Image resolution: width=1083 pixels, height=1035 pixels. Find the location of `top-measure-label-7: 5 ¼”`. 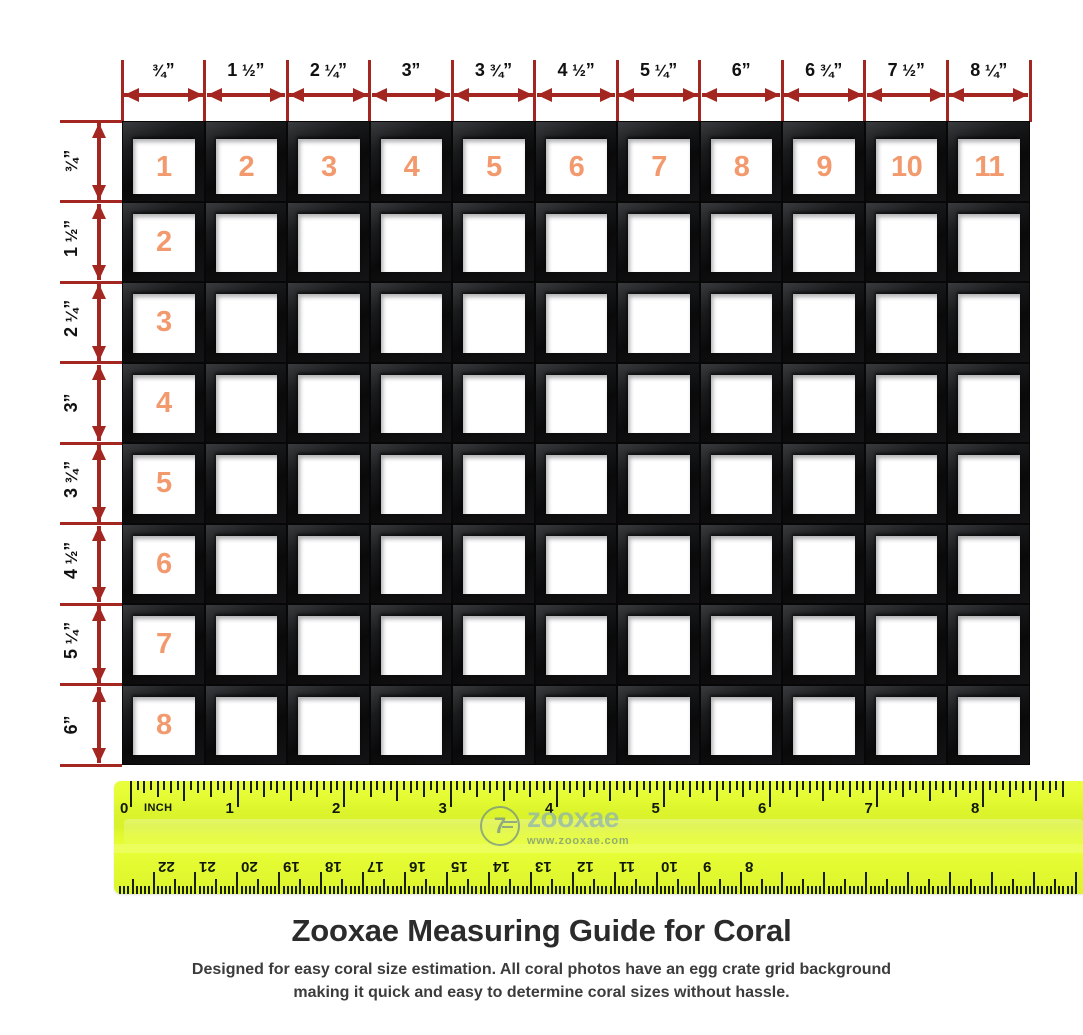

top-measure-label-7: 5 ¼” is located at coordinates (659, 70).